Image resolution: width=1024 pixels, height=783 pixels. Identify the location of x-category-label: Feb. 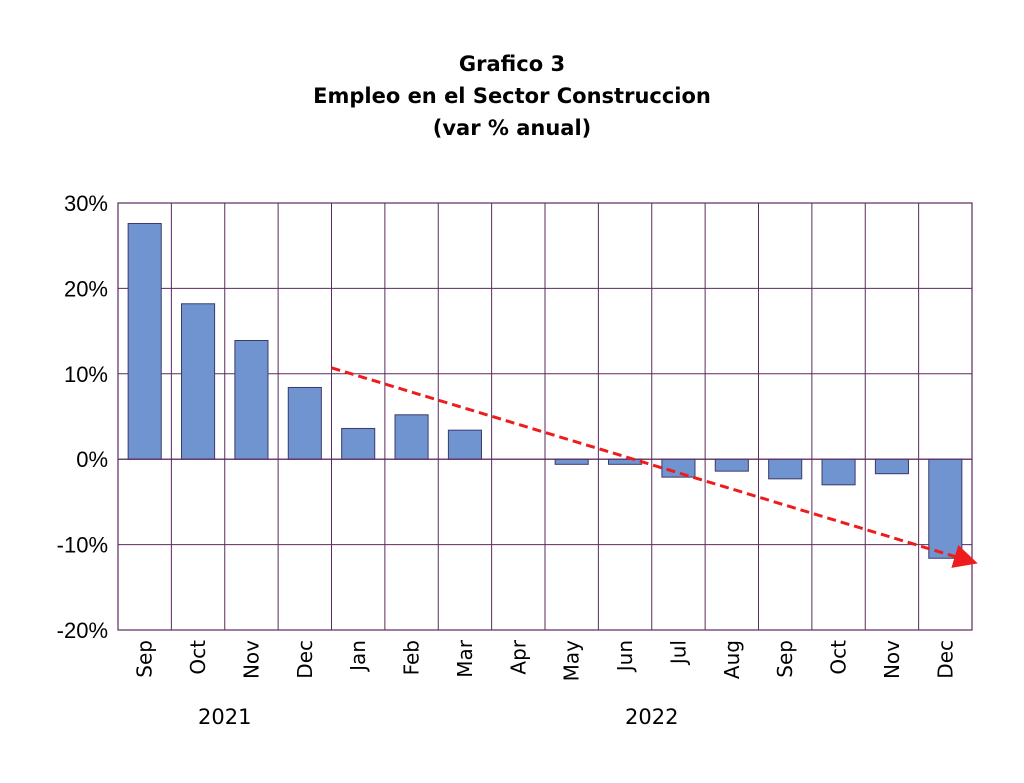
(412, 657).